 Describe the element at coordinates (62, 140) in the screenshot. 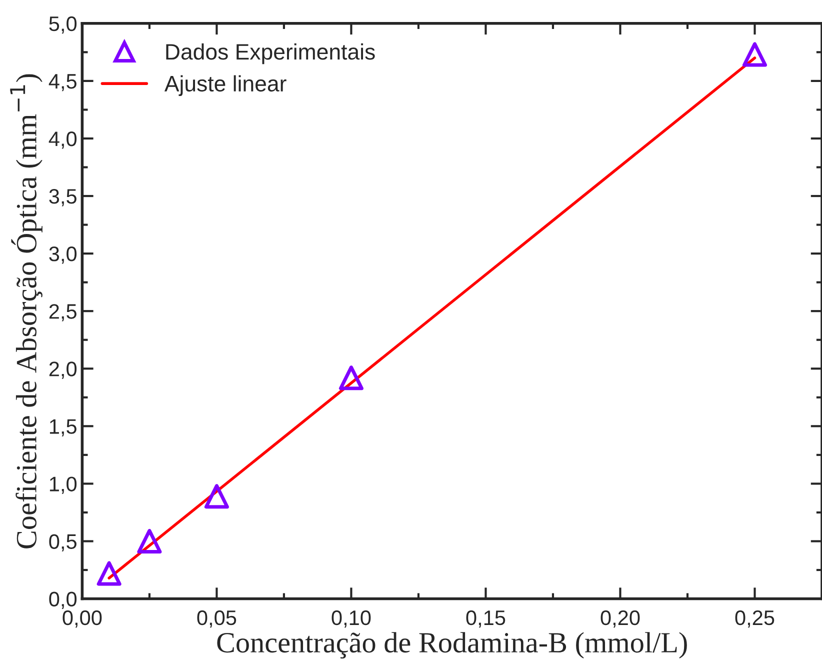

I see `y-tick-label: 4,0` at that location.